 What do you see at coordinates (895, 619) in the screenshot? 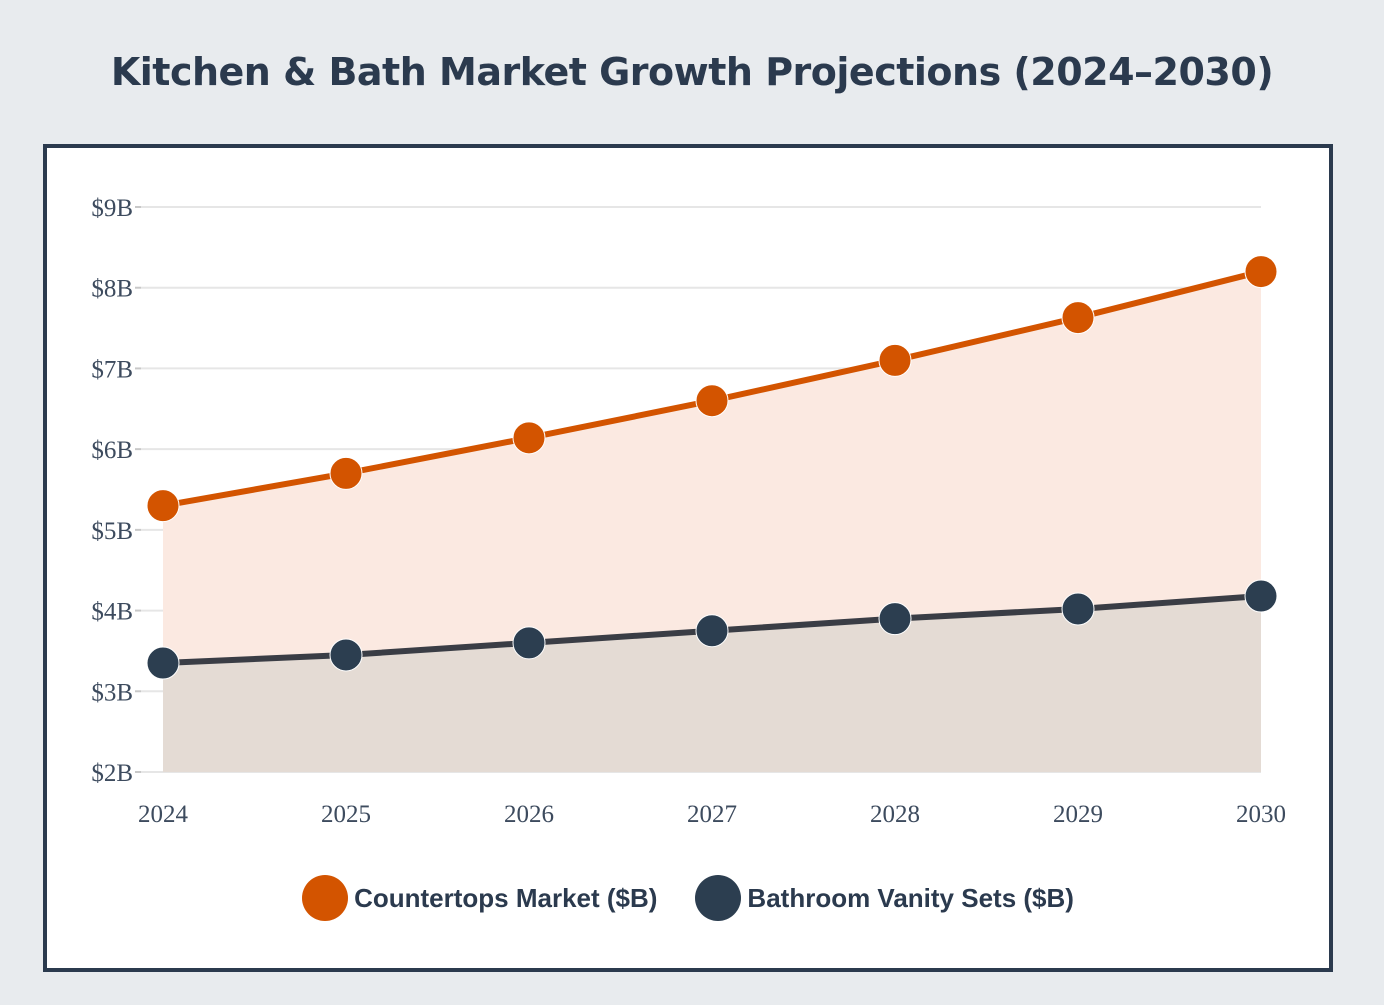
I see `data-point-series-1-2028` at bounding box center [895, 619].